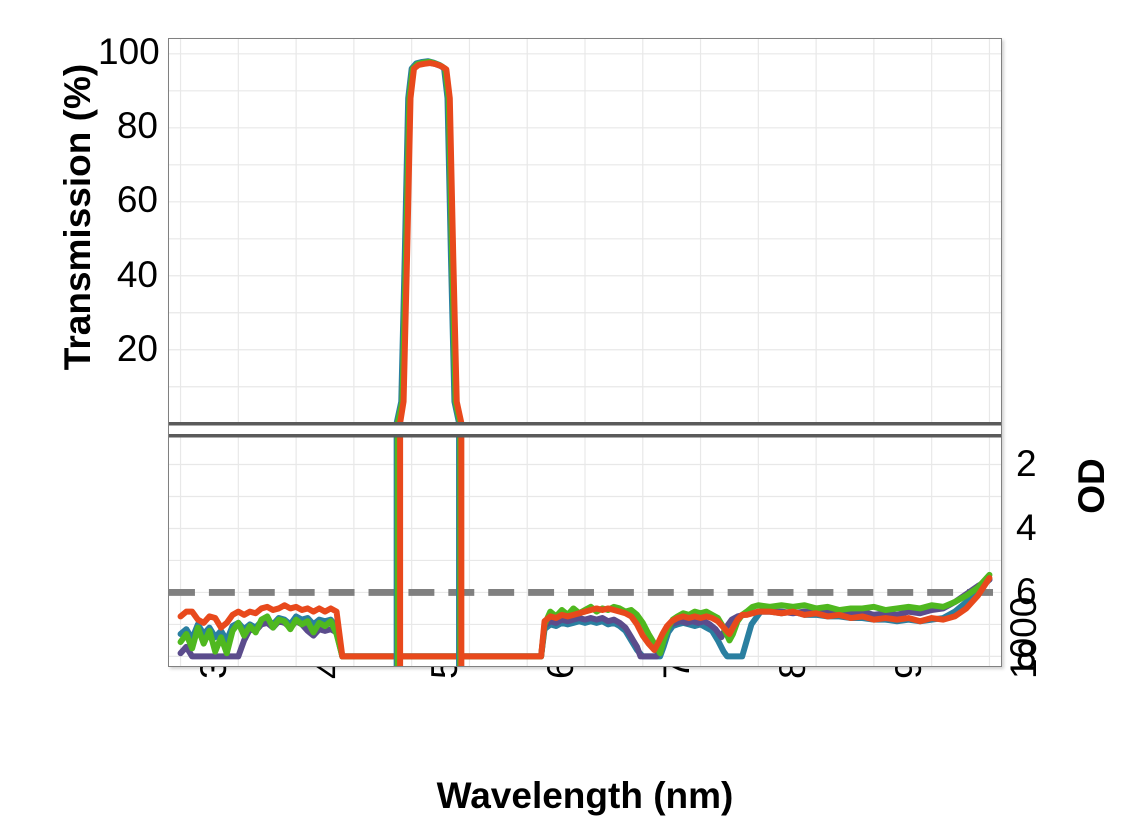  What do you see at coordinates (1026, 592) in the screenshot?
I see `y-tick-right-od-6: 6` at bounding box center [1026, 592].